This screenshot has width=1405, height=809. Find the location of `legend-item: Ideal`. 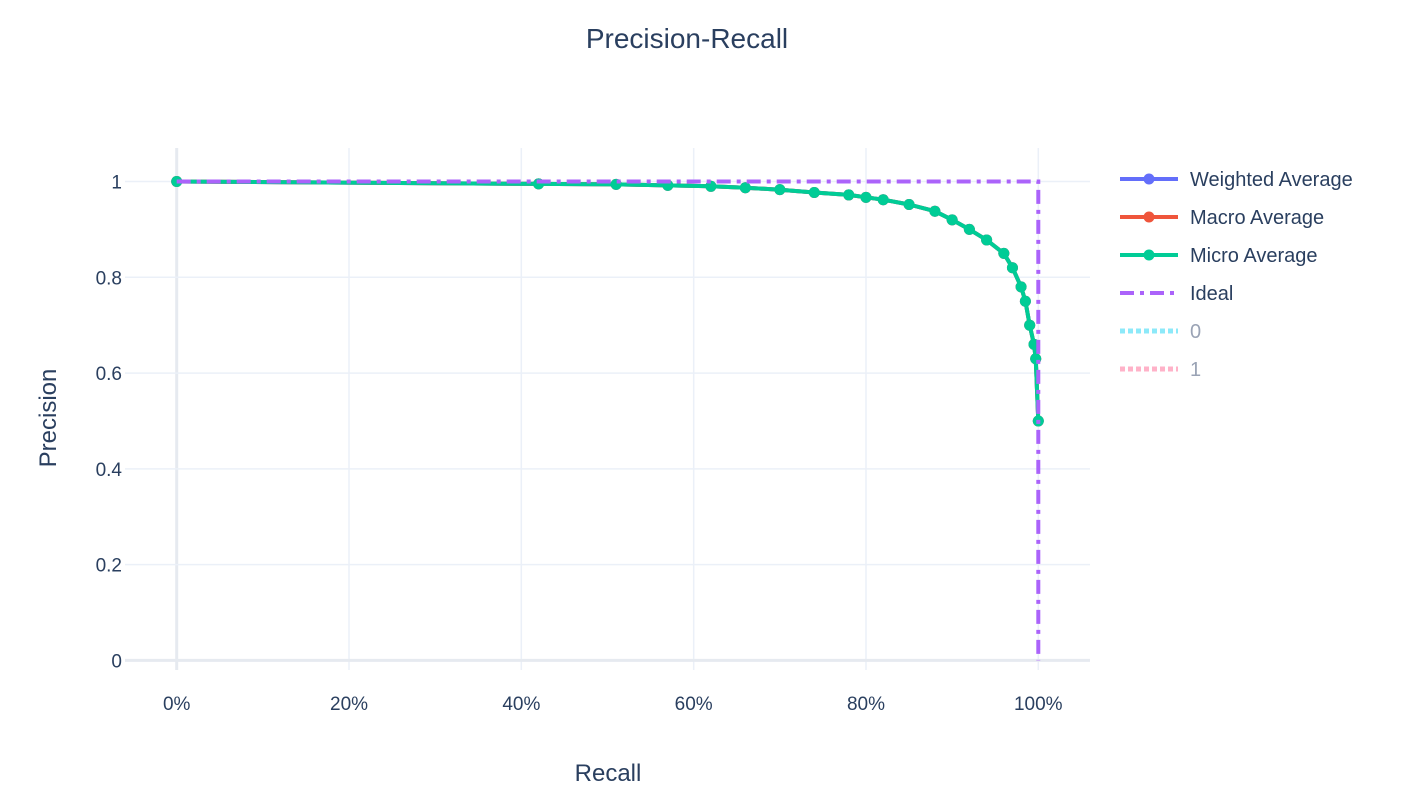

legend-item: Ideal is located at coordinates (1176, 294).